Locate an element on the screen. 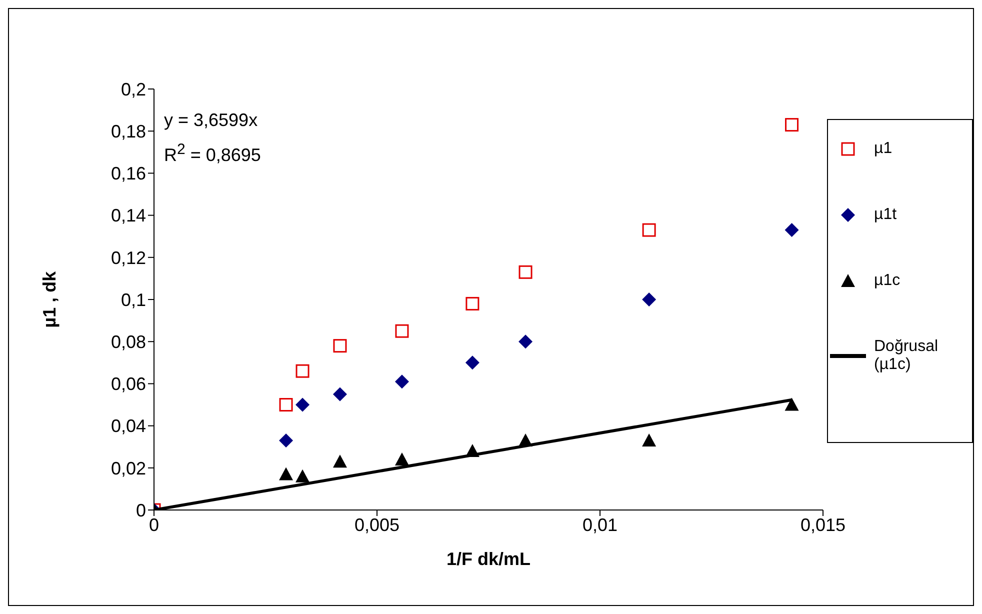 The height and width of the screenshot is (614, 982). y-tick-label: 0,16 is located at coordinates (128, 174).